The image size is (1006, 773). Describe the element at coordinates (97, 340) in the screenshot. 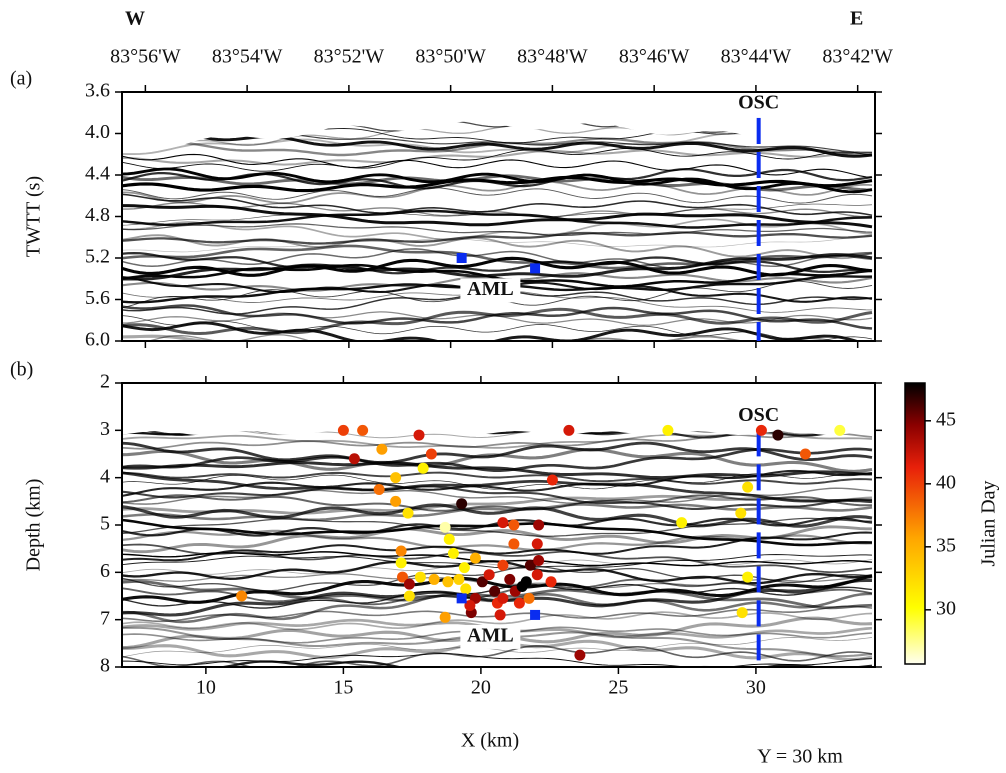

I see `y-tick-label: 6.0` at that location.